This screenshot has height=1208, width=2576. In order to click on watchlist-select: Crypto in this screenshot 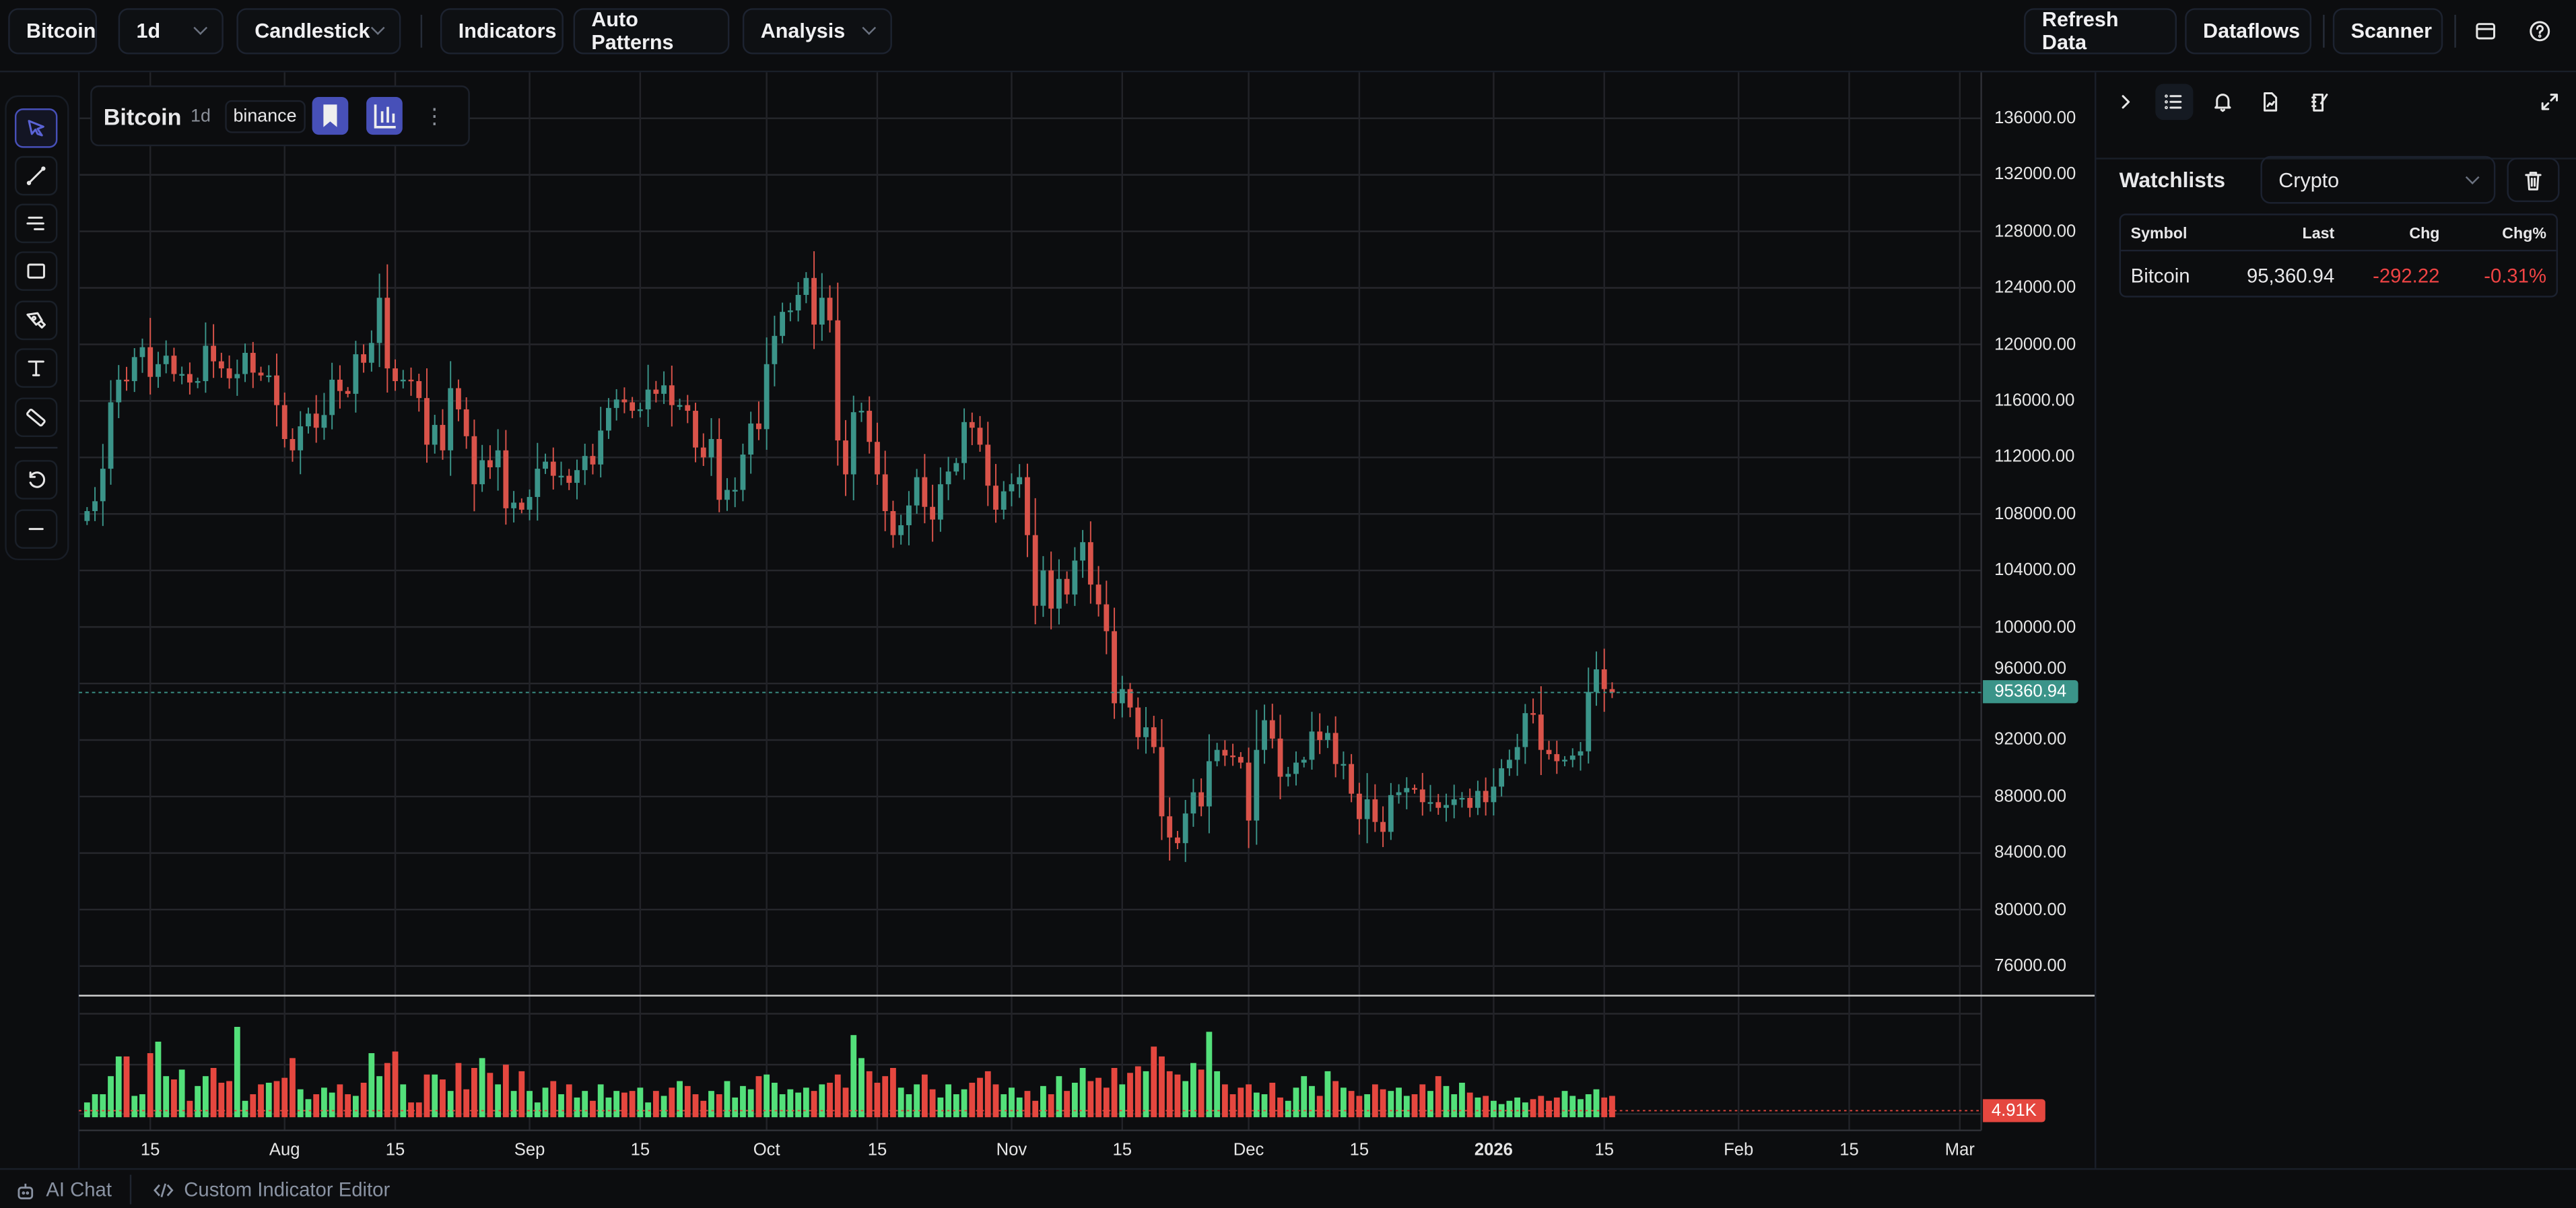, I will do `click(2378, 180)`.